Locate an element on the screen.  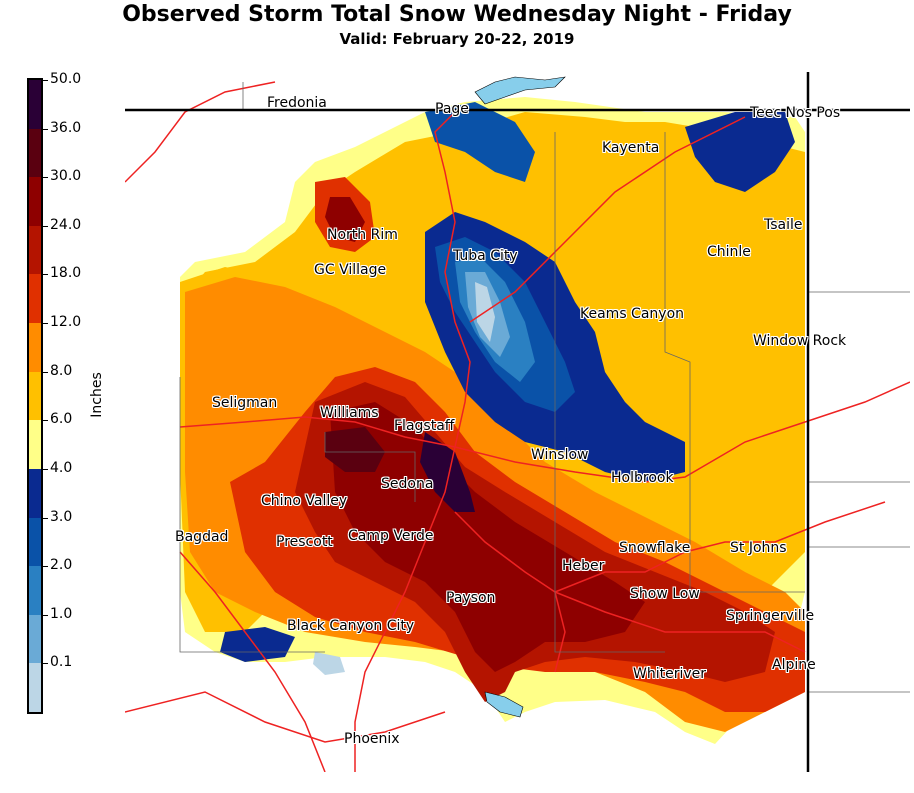
city-label-kayenta: Kayenta is located at coordinates (631, 148).